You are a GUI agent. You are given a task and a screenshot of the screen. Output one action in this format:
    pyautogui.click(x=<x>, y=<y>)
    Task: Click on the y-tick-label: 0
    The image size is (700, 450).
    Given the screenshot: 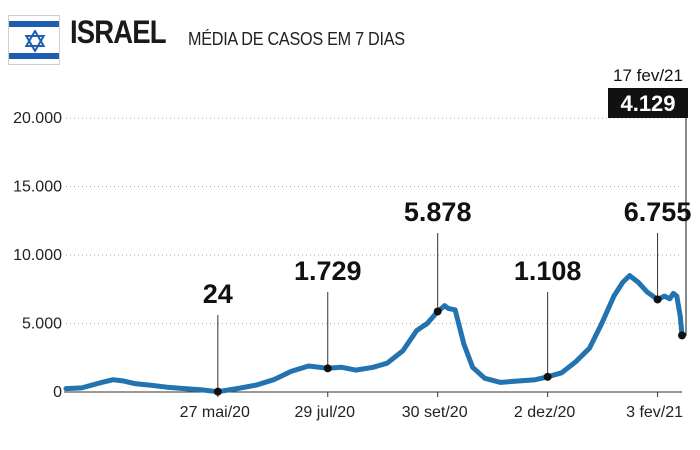 What is the action you would take?
    pyautogui.click(x=57, y=392)
    